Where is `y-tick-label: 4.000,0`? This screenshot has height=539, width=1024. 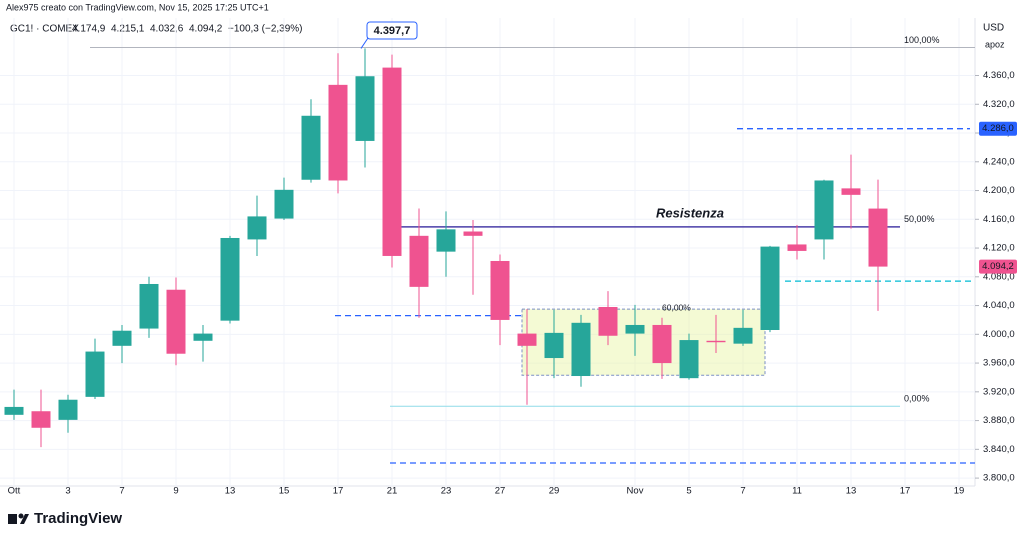 y-tick-label: 4.000,0 is located at coordinates (999, 334).